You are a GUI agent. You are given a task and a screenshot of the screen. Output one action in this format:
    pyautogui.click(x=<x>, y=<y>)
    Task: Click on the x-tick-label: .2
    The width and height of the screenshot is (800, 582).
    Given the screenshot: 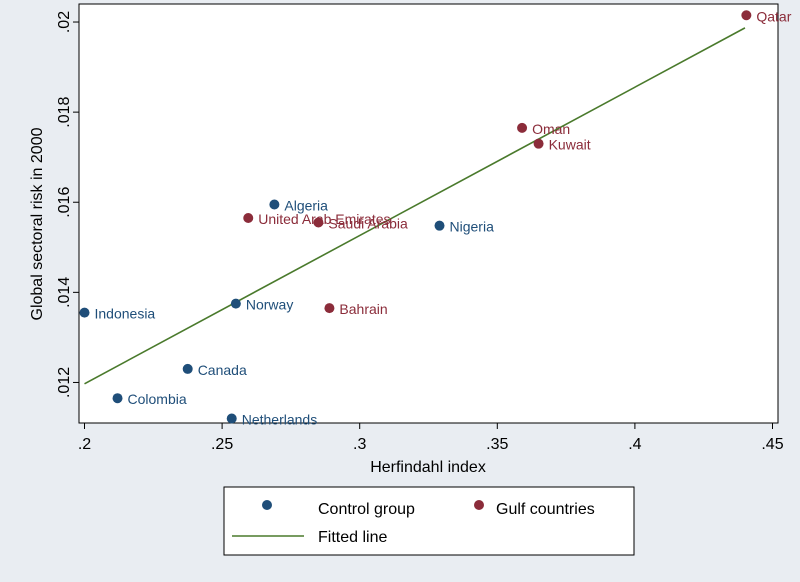 What is the action you would take?
    pyautogui.click(x=84, y=444)
    